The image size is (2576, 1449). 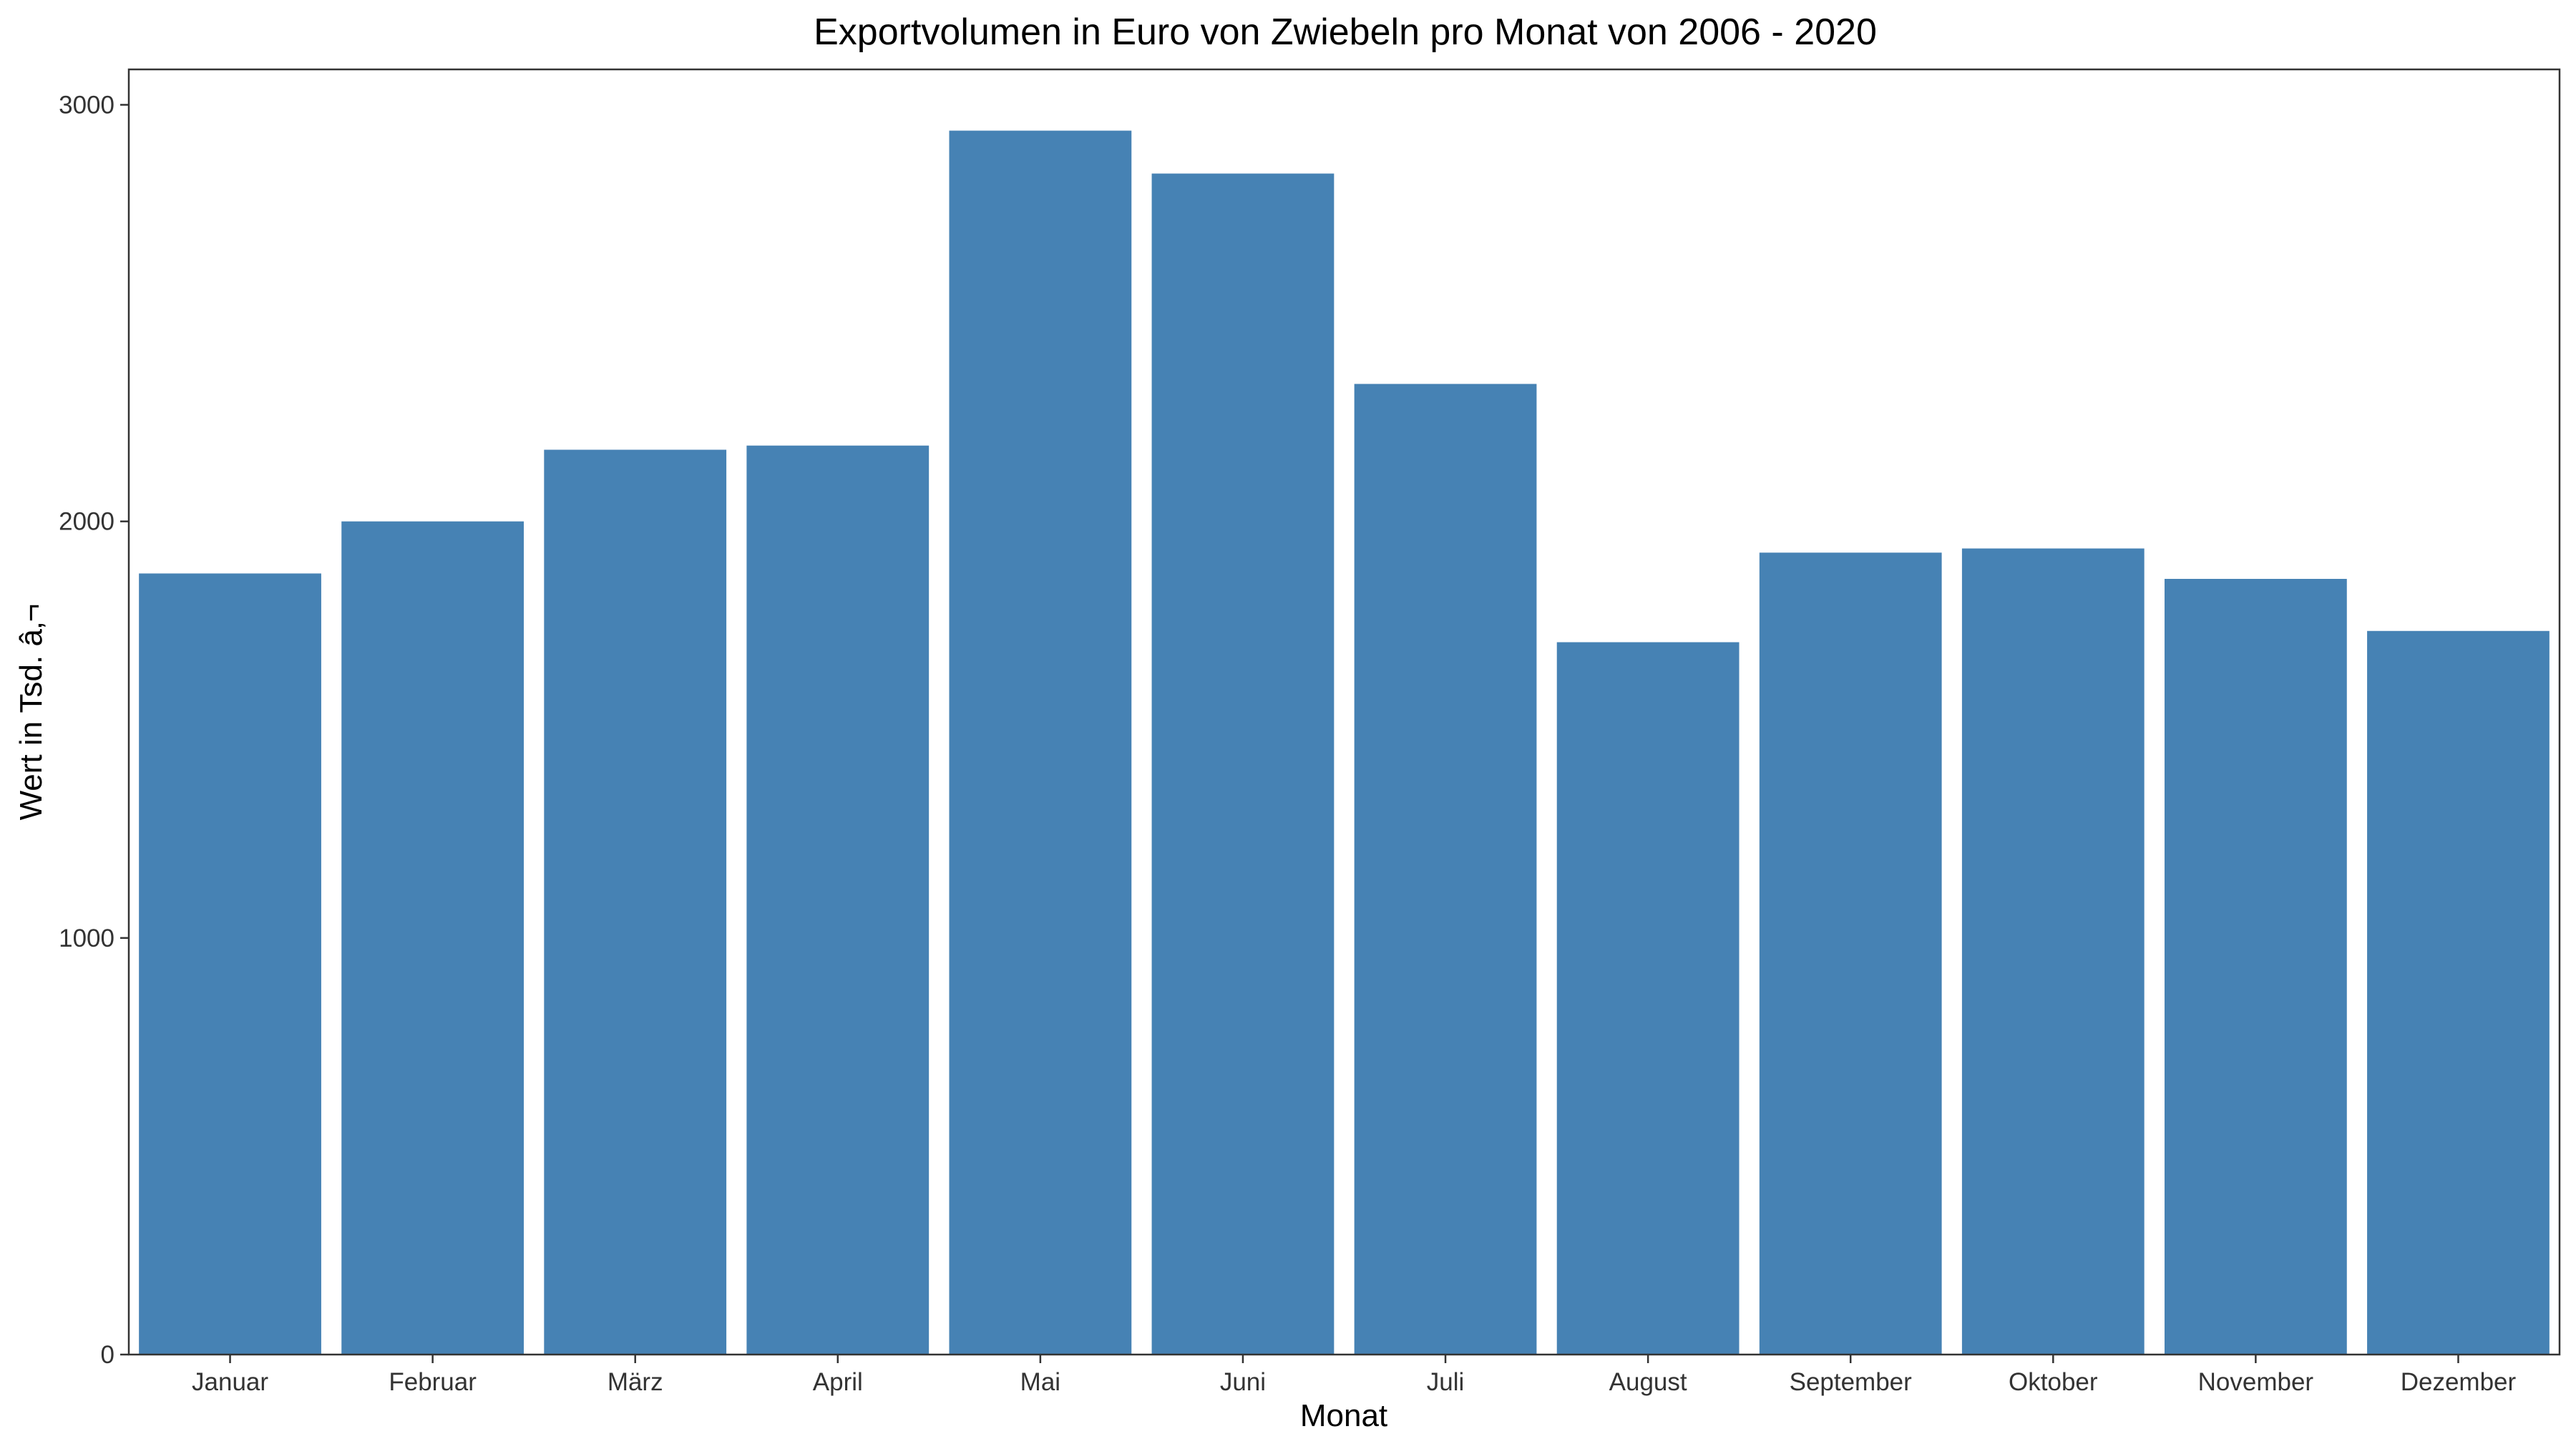 I want to click on x-tick-label: Mai, so click(x=1040, y=1382).